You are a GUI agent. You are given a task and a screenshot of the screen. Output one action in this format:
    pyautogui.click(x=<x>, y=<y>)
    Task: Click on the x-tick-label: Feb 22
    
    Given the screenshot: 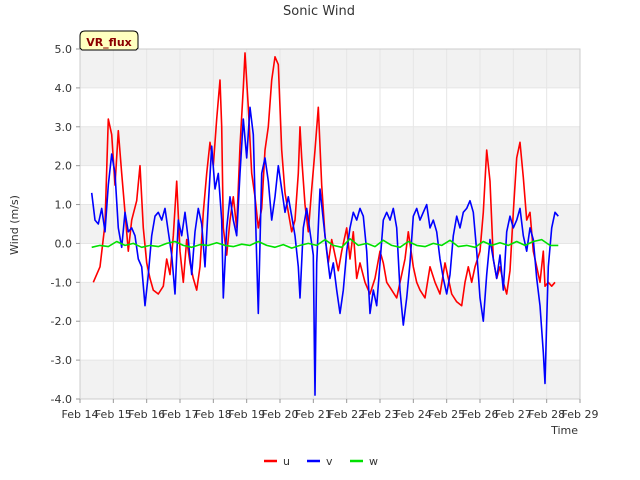 What is the action you would take?
    pyautogui.click(x=346, y=414)
    